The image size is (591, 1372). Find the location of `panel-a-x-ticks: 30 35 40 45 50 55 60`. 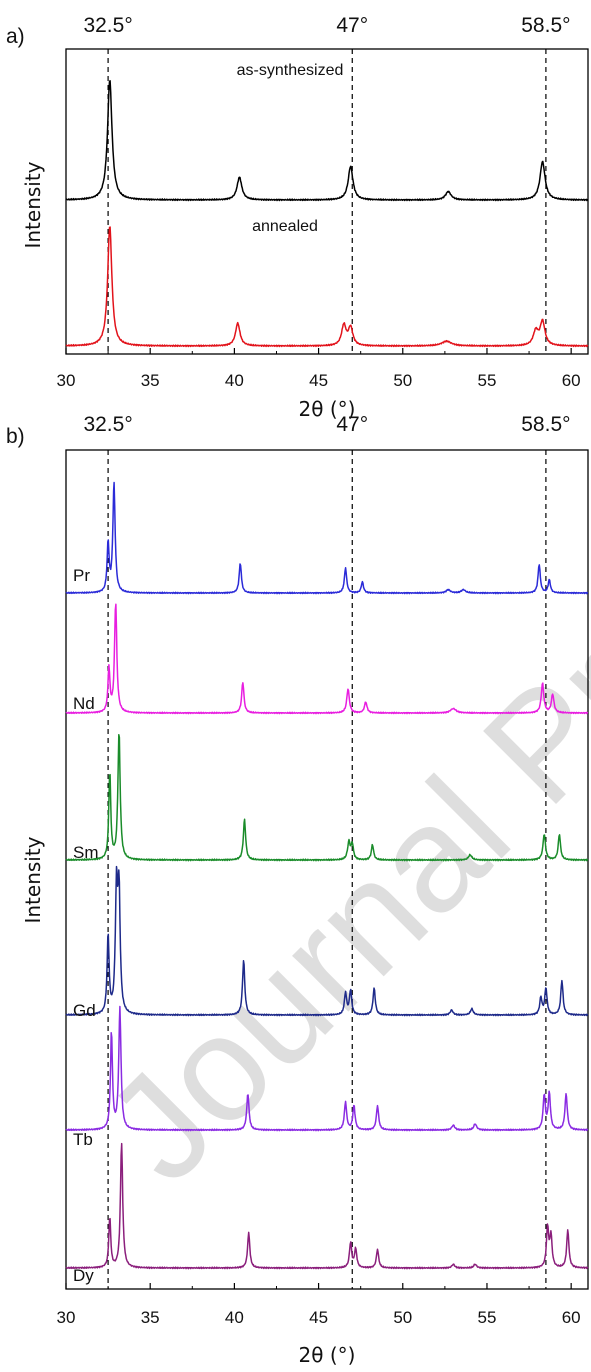

panel-a-x-ticks: 30 35 40 45 50 55 60 is located at coordinates (319, 369).